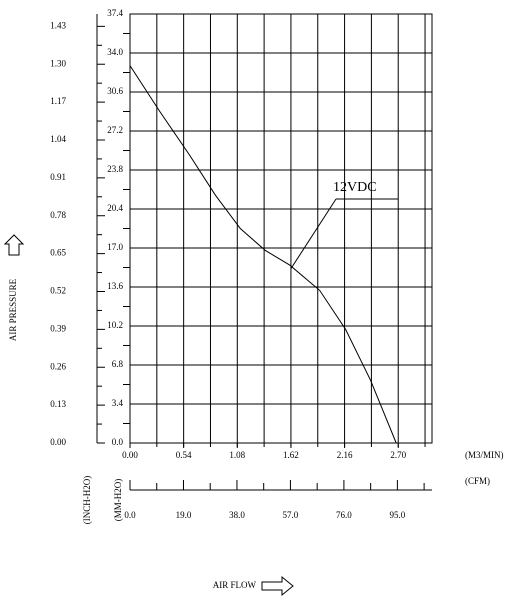 The image size is (514, 600). I want to click on x-tick-label: 1.08, so click(237, 455).